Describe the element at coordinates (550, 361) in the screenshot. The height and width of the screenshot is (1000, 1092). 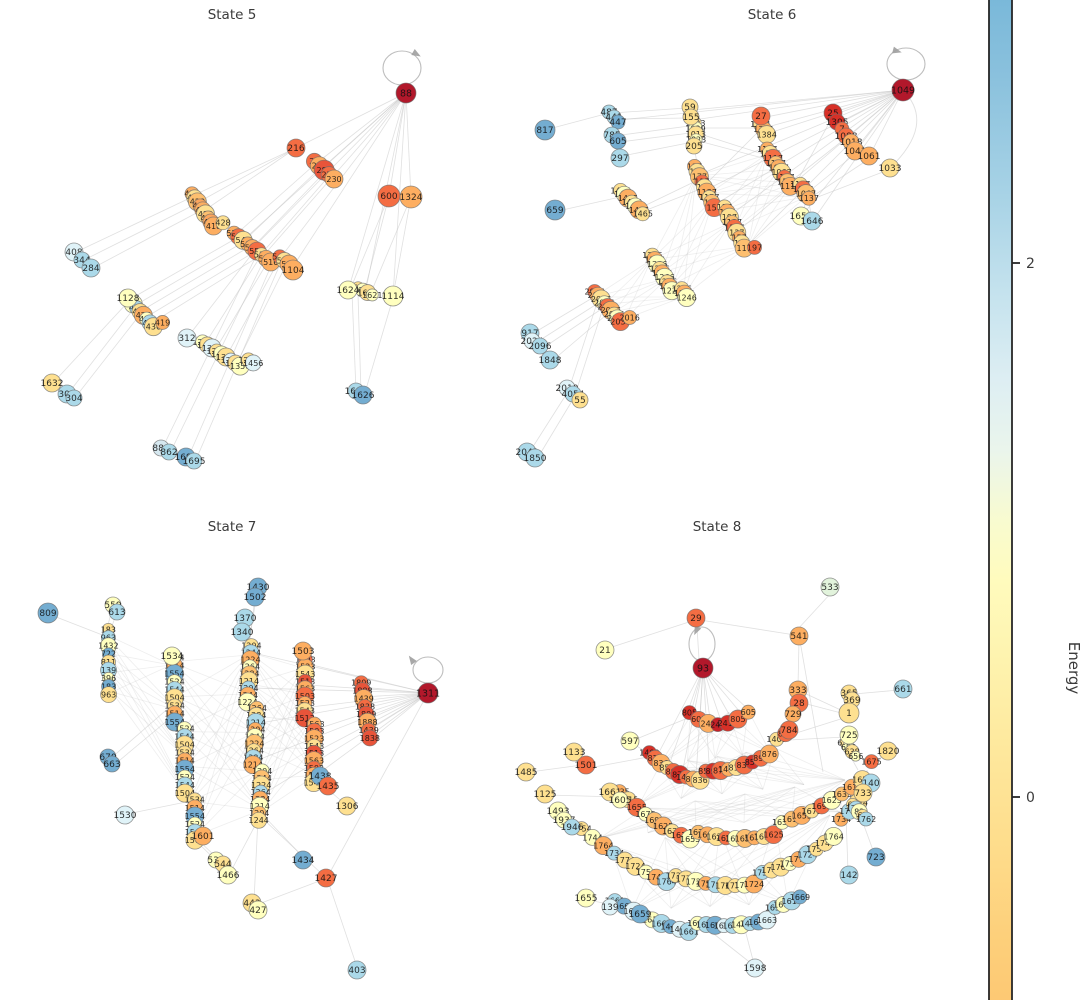
I see `graph-node-label: 1848` at that location.